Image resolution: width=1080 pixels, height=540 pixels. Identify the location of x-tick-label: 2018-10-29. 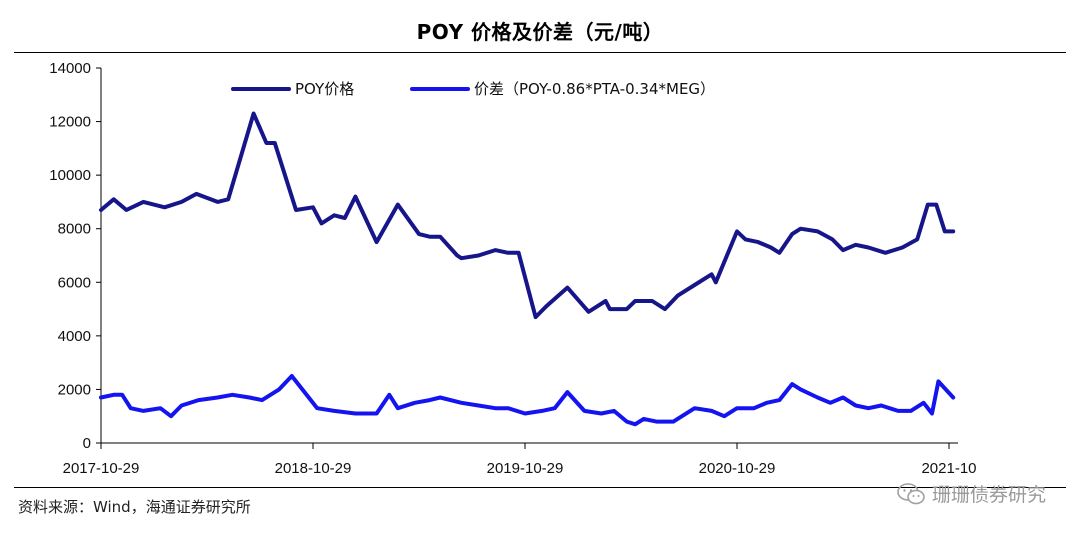
(313, 468).